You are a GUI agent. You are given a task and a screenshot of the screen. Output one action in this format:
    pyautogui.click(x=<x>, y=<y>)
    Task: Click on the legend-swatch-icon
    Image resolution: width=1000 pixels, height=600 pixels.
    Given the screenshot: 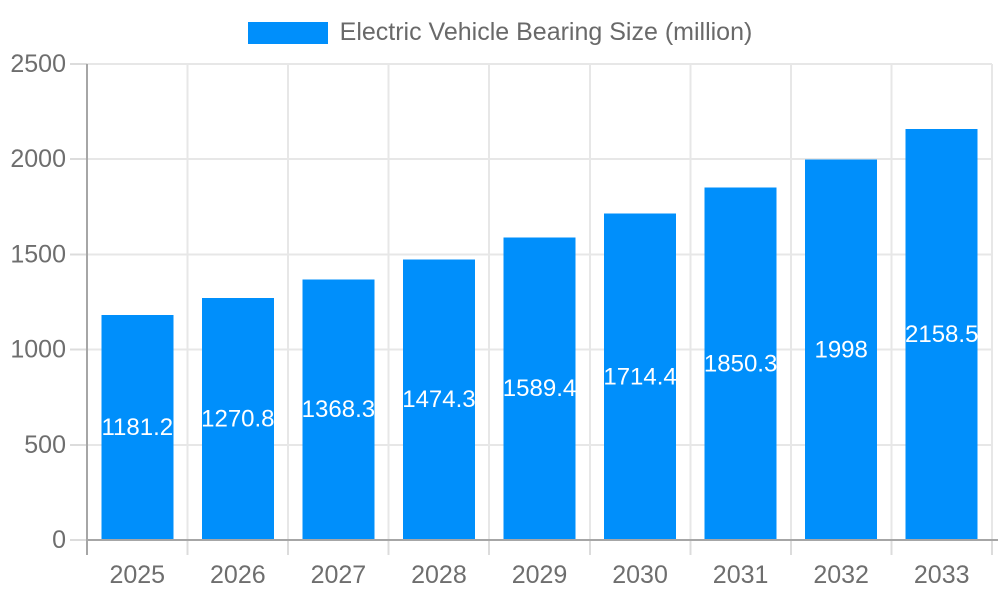 What is the action you would take?
    pyautogui.click(x=287, y=32)
    